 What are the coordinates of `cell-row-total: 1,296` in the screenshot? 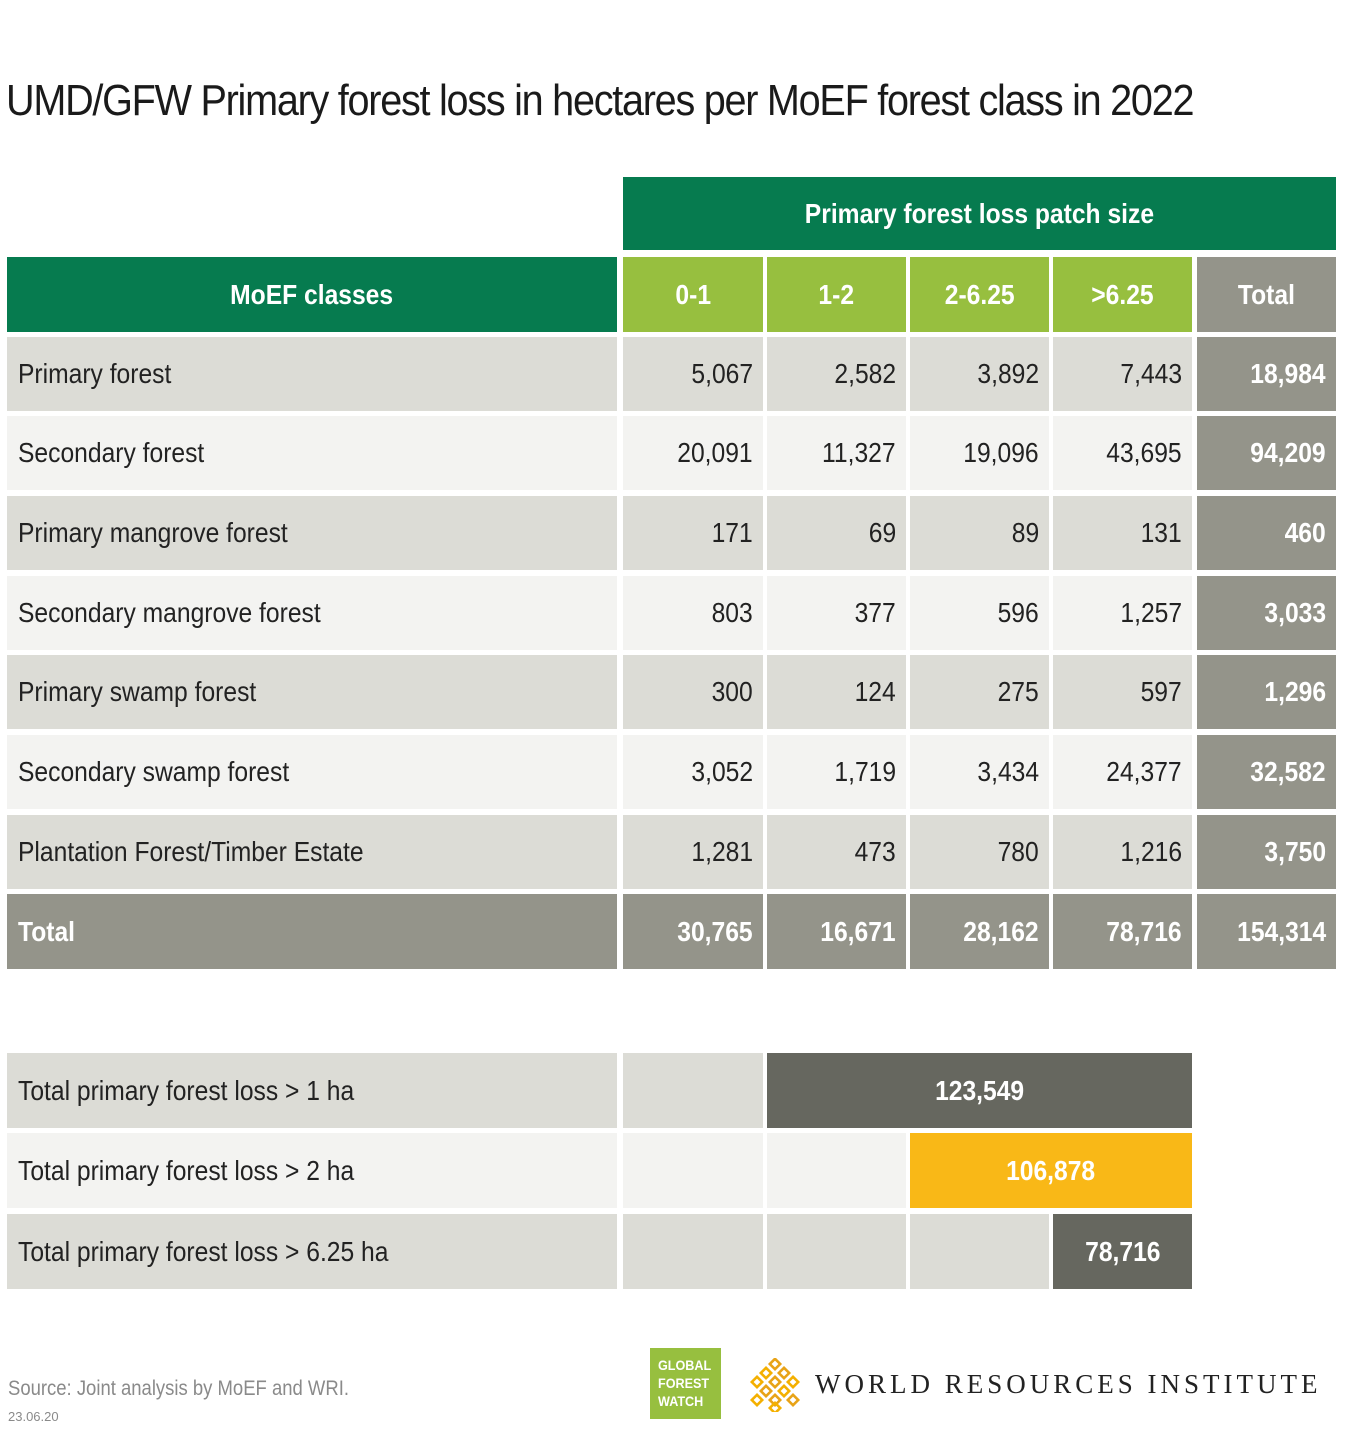 It's located at (1266, 692).